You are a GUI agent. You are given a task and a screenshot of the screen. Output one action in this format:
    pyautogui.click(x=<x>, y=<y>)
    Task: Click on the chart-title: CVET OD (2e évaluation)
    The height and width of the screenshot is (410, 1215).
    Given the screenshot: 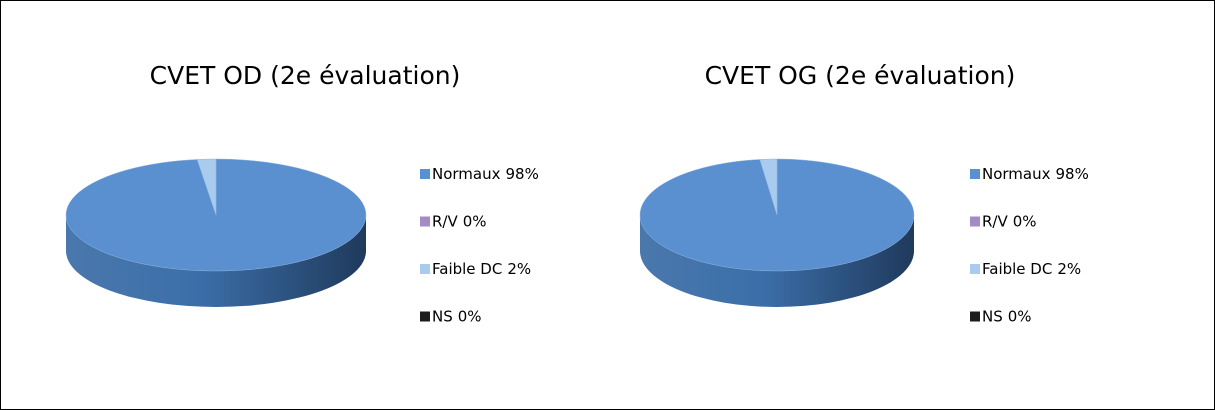 What is the action you would take?
    pyautogui.click(x=305, y=75)
    